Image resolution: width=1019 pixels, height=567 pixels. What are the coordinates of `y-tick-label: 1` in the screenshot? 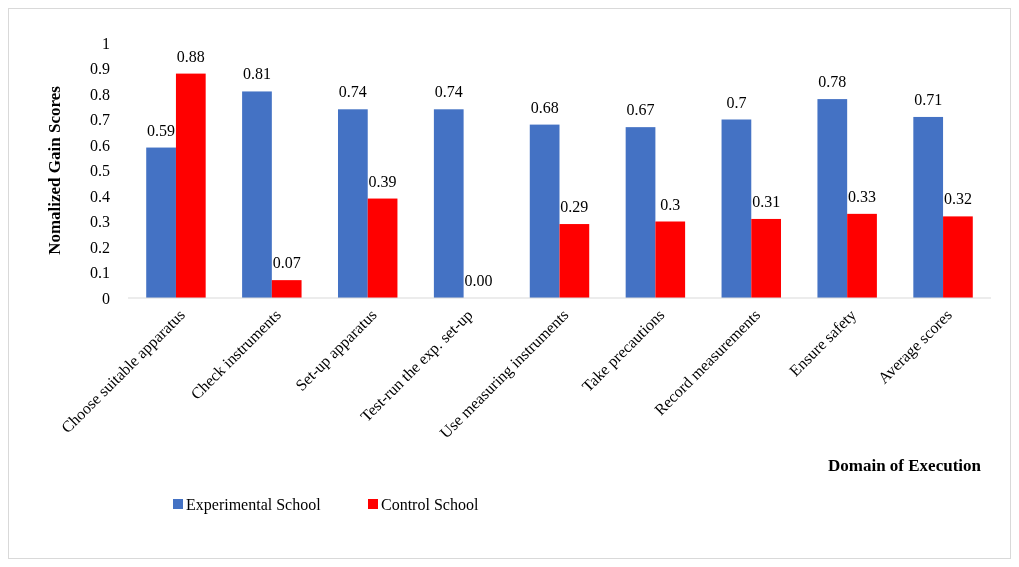 It's located at (106, 43).